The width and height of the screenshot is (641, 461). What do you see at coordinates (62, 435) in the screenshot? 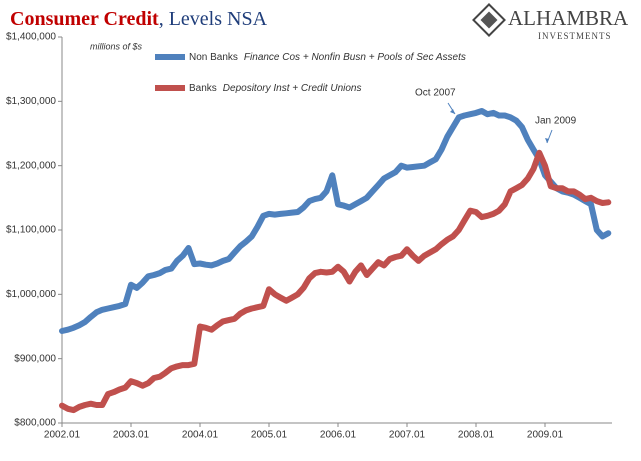
I see `x-tick-label: 2002.01` at bounding box center [62, 435].